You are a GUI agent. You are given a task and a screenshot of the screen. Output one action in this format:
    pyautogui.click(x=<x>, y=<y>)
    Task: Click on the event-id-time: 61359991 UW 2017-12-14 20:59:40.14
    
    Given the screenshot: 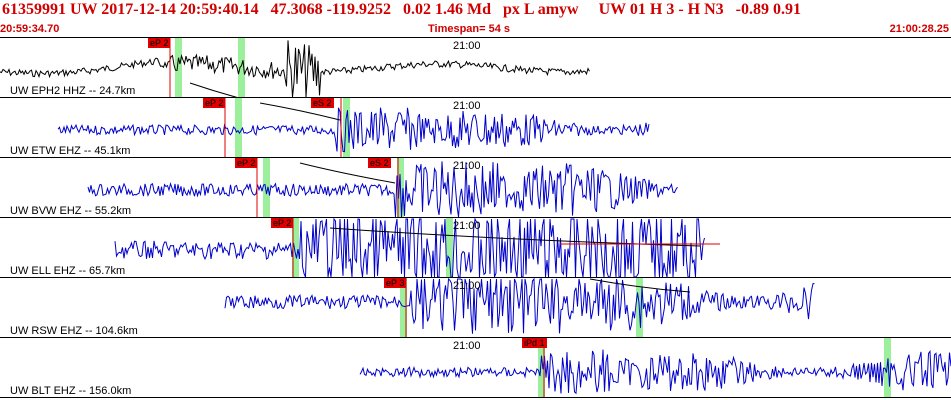 What is the action you would take?
    pyautogui.click(x=130, y=9)
    